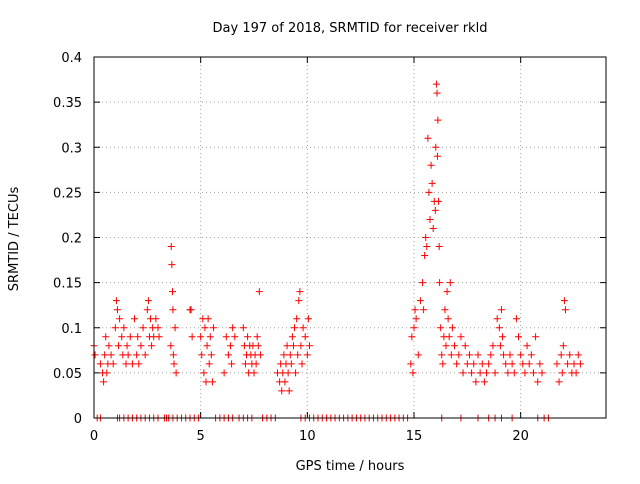  I want to click on y-tick-label: 0.3, so click(71, 148).